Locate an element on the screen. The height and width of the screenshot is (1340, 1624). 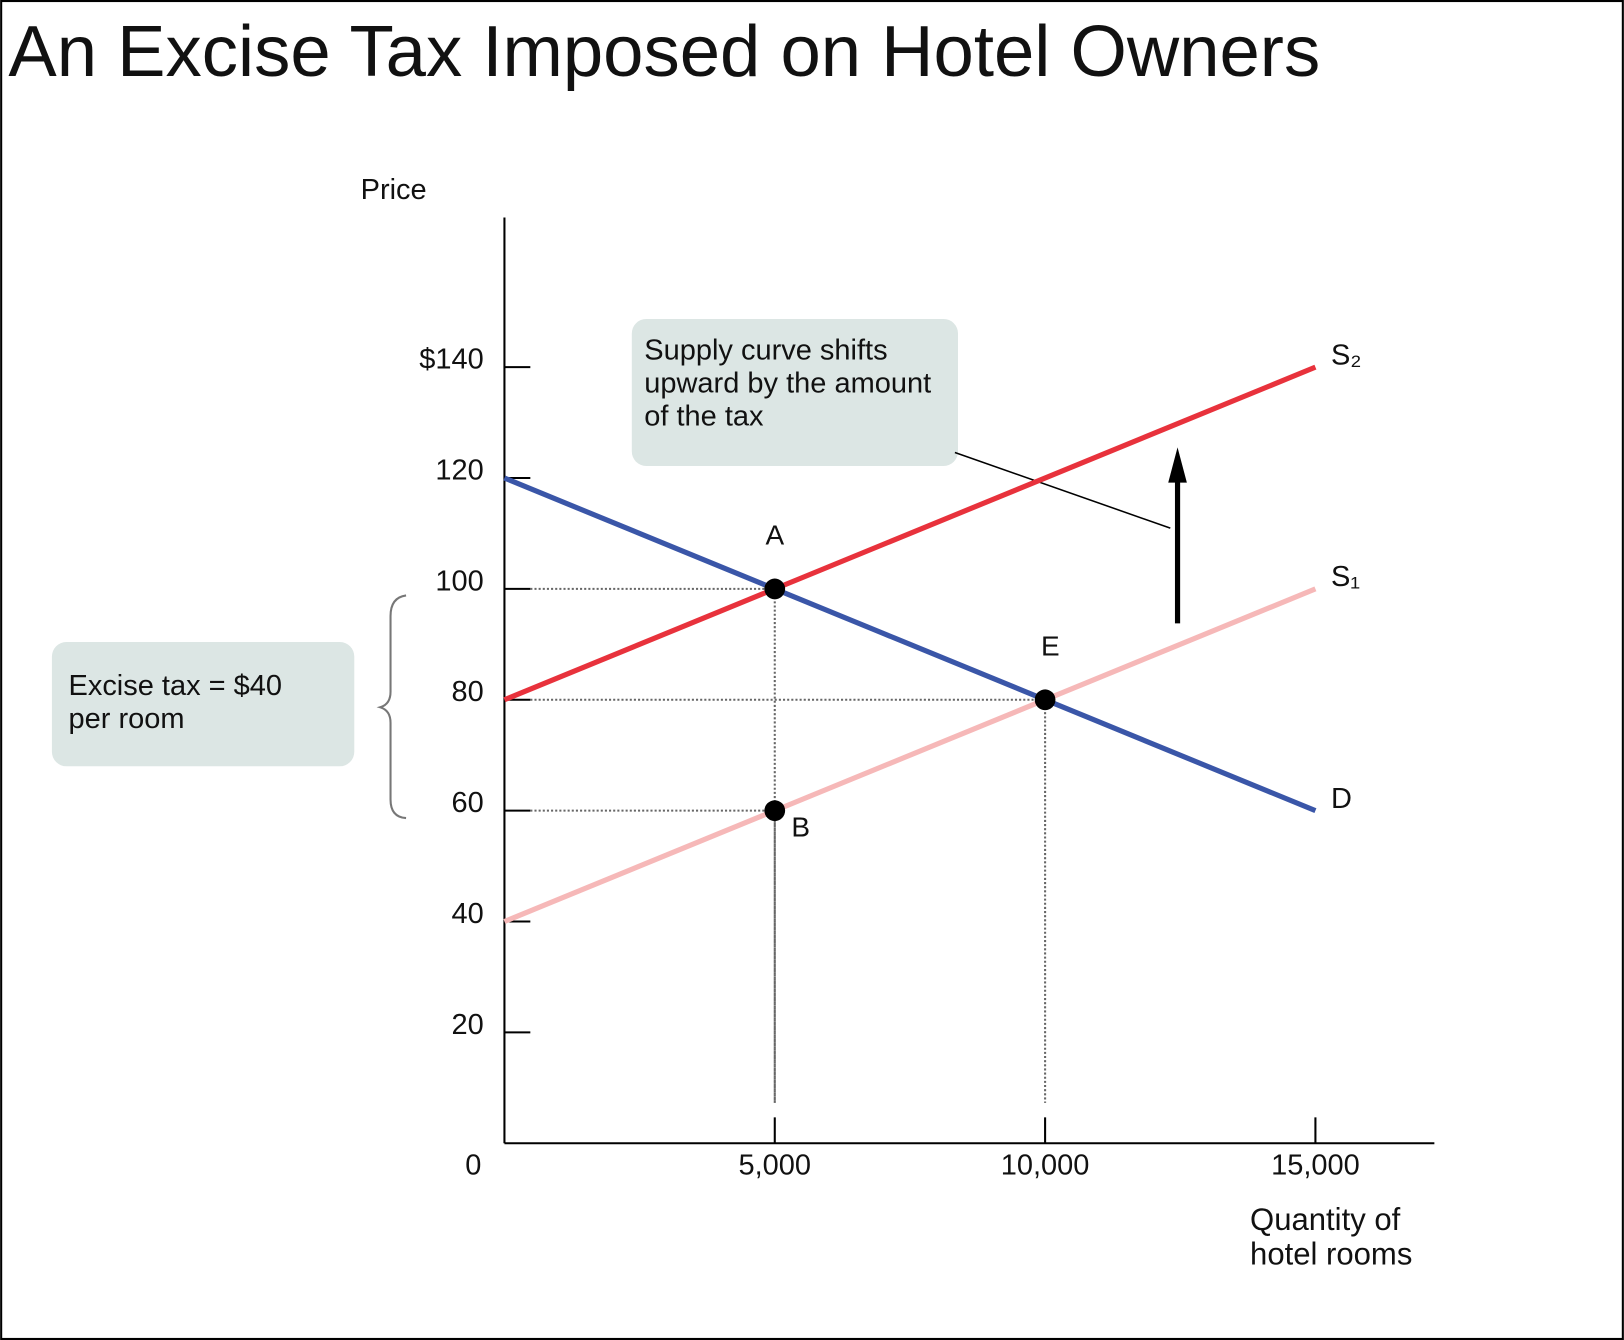
series-label: S₂ is located at coordinates (1346, 355).